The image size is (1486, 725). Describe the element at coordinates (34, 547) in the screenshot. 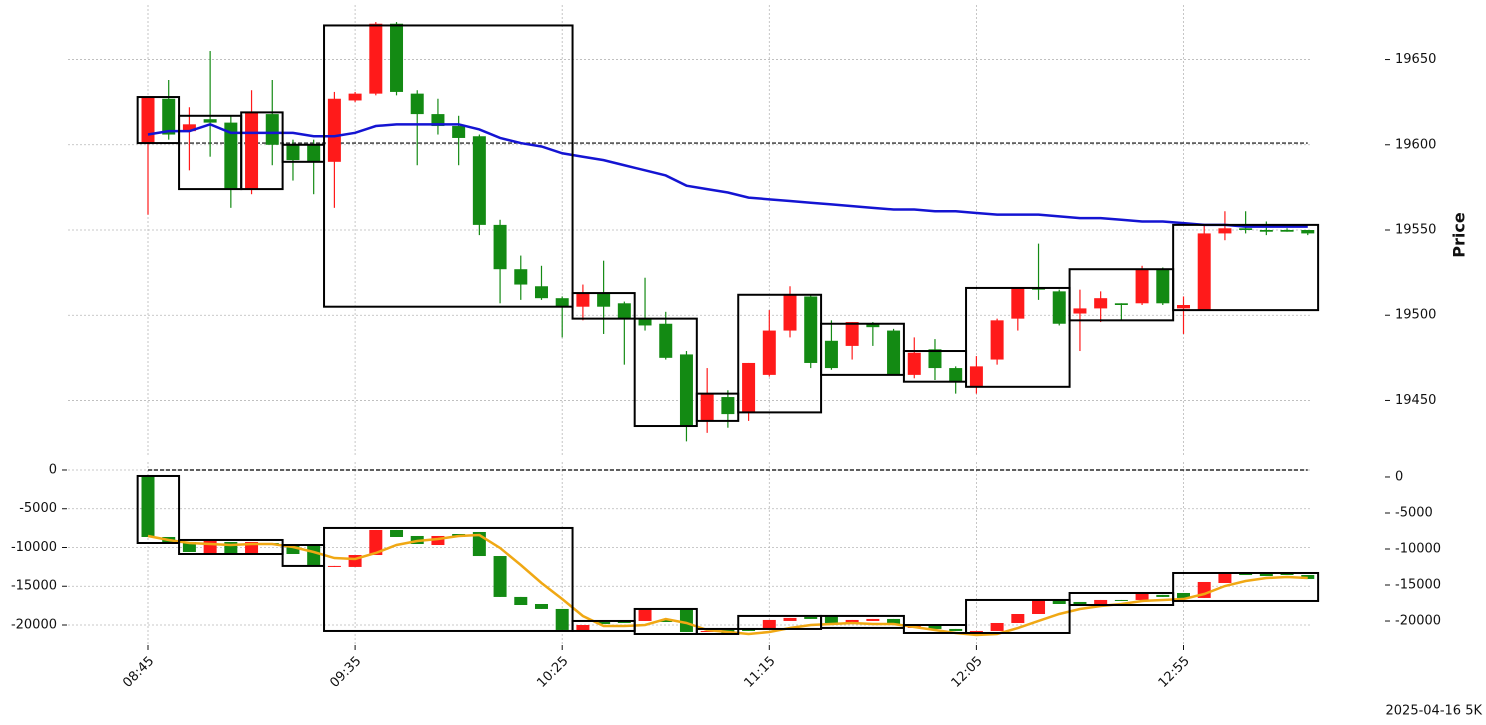

I see `y-tick-label: -10000` at that location.